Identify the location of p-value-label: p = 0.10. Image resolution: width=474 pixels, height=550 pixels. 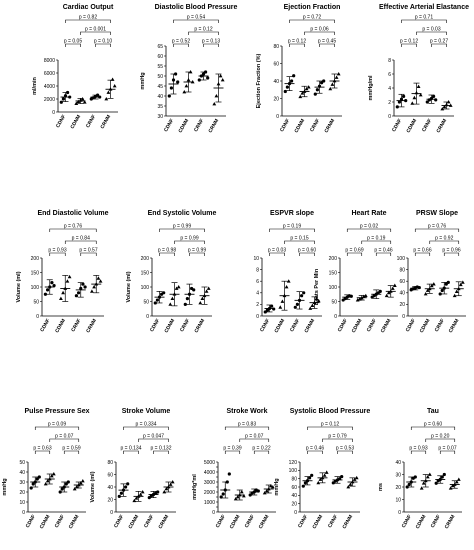
(103, 42).